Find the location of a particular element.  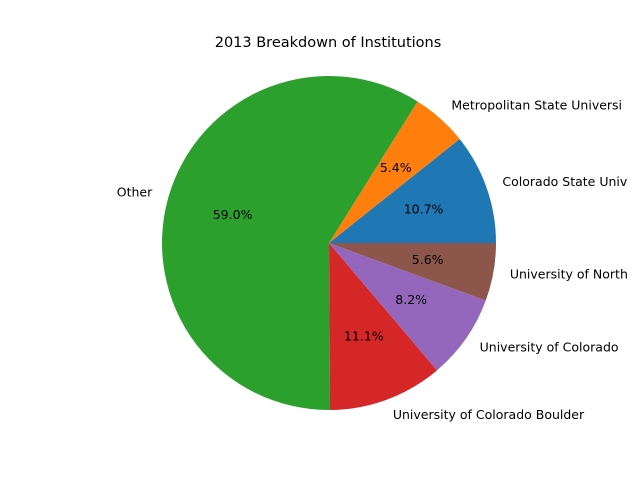

pie-slice-metropolitan-state-universi is located at coordinates (394, 172).